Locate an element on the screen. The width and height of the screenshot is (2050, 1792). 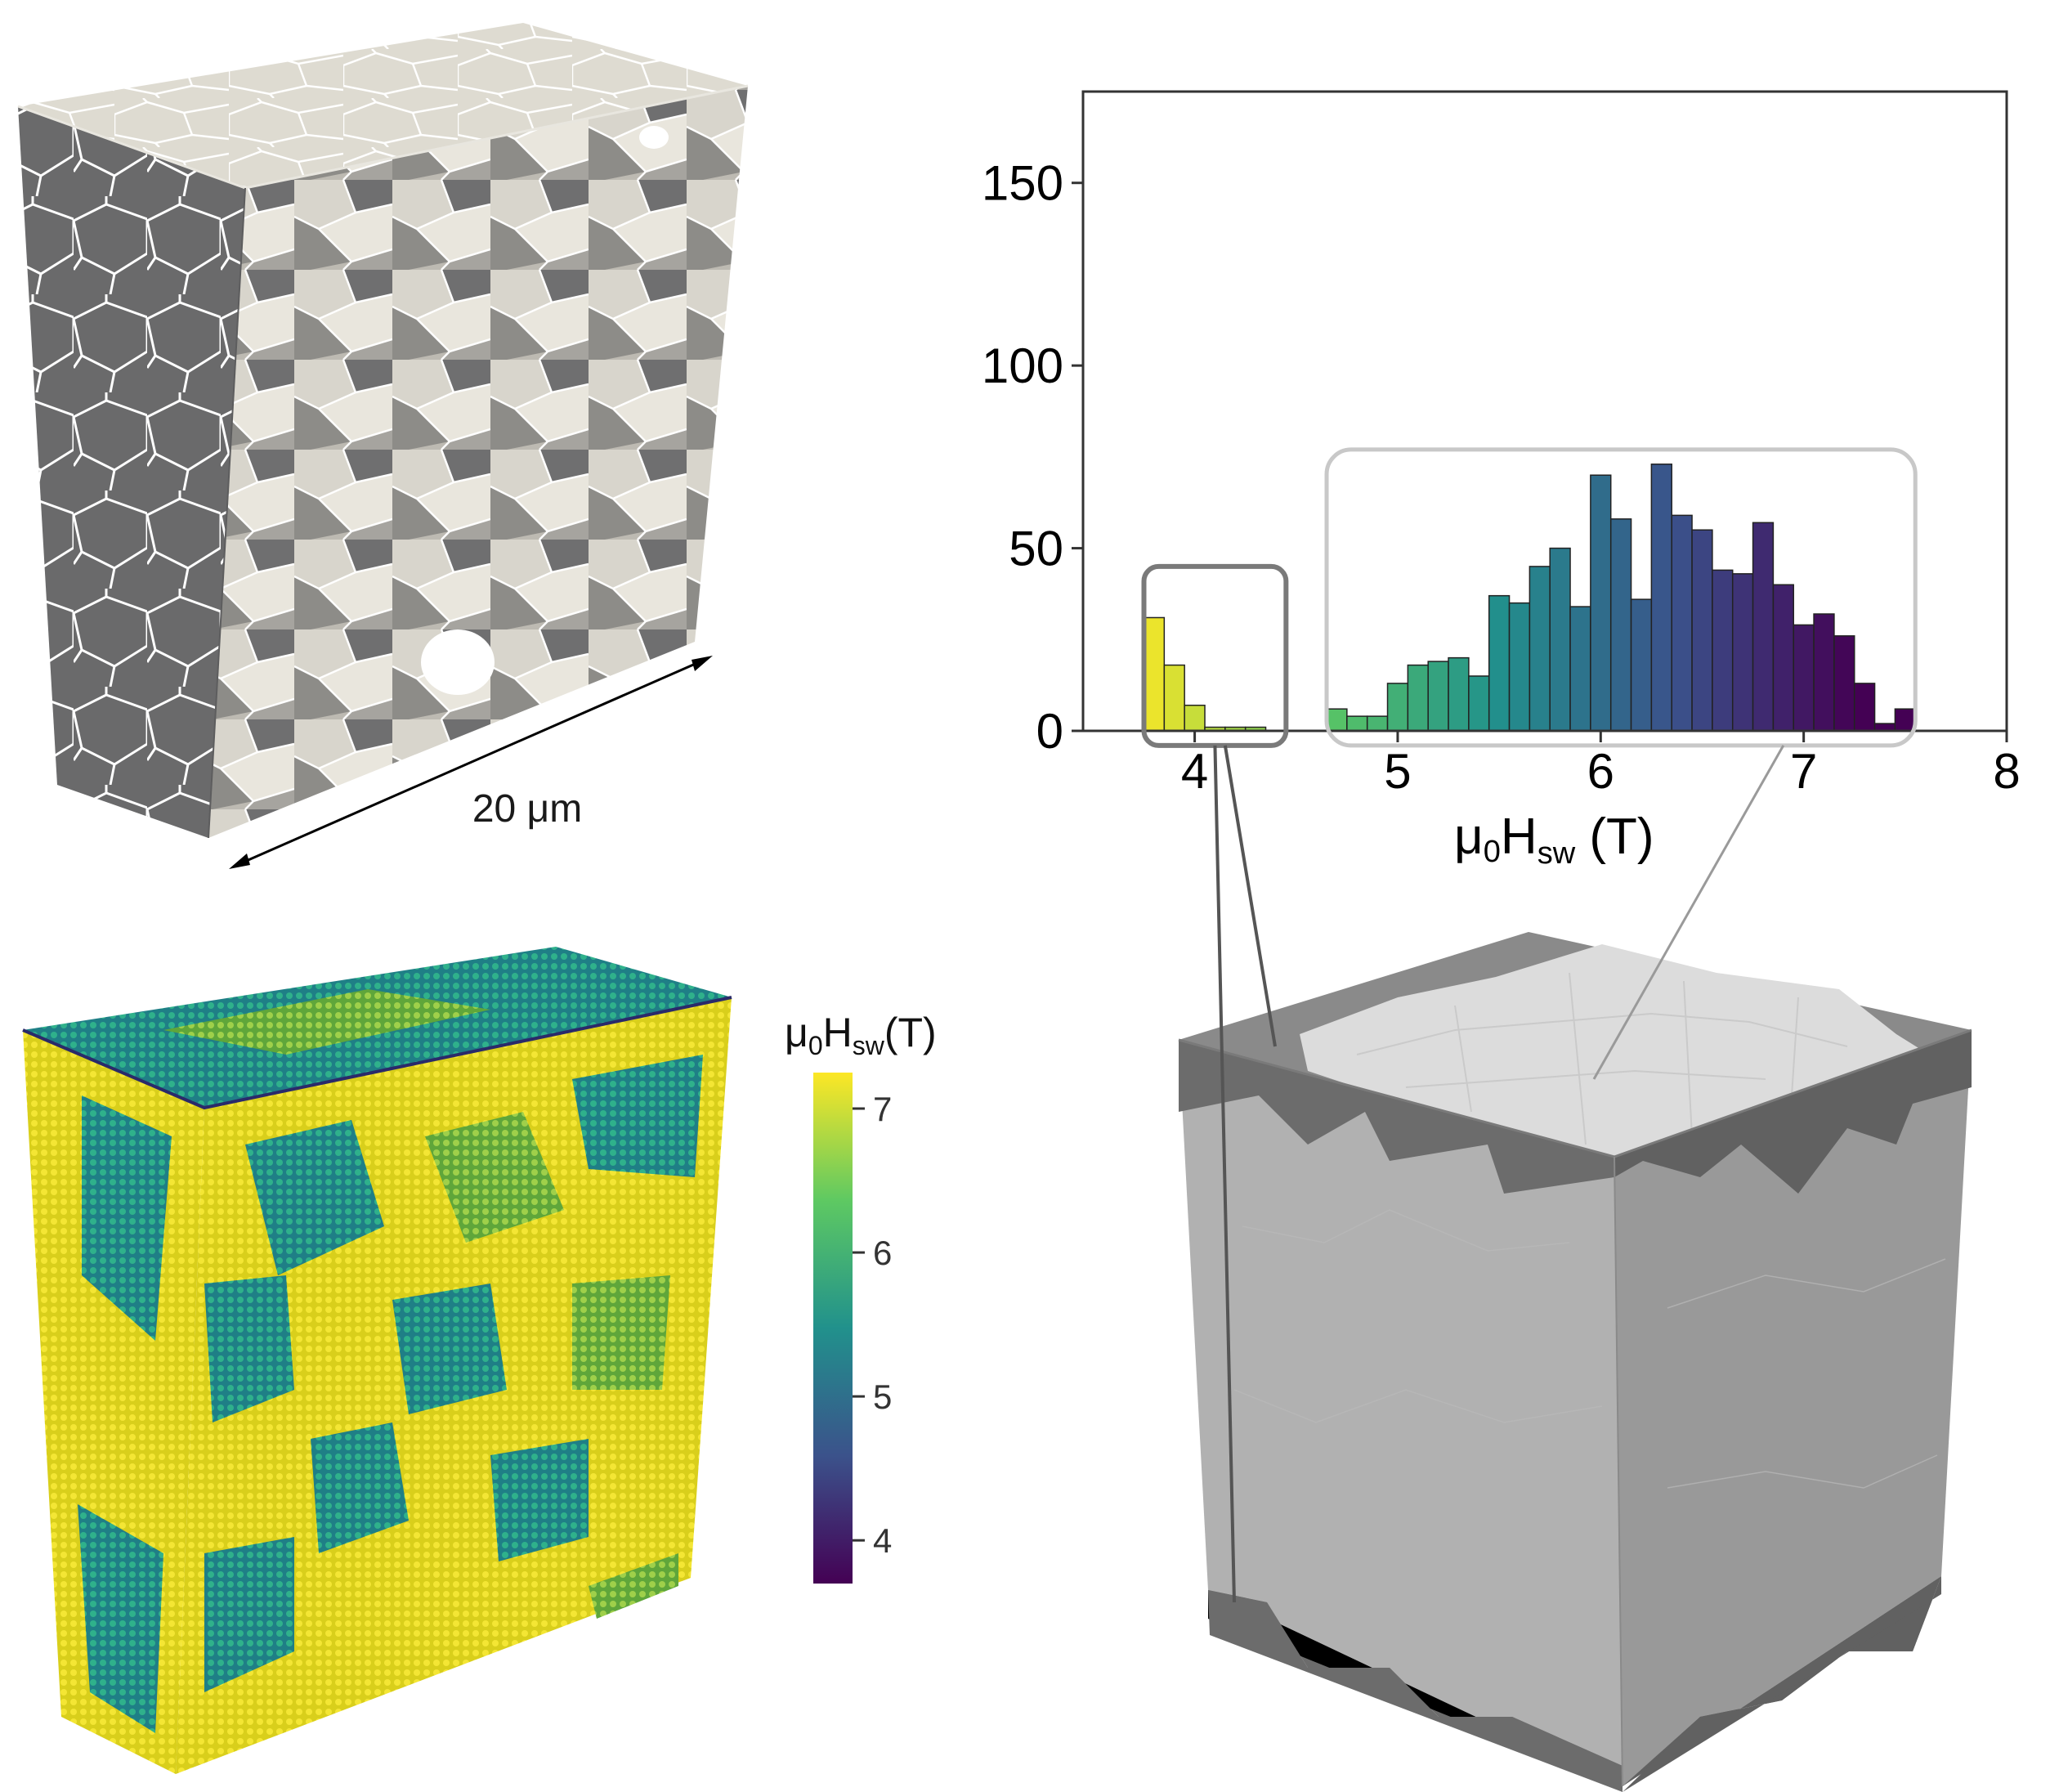
y-axis-ticks: 0 50 100 150 is located at coordinates (1032, 458).